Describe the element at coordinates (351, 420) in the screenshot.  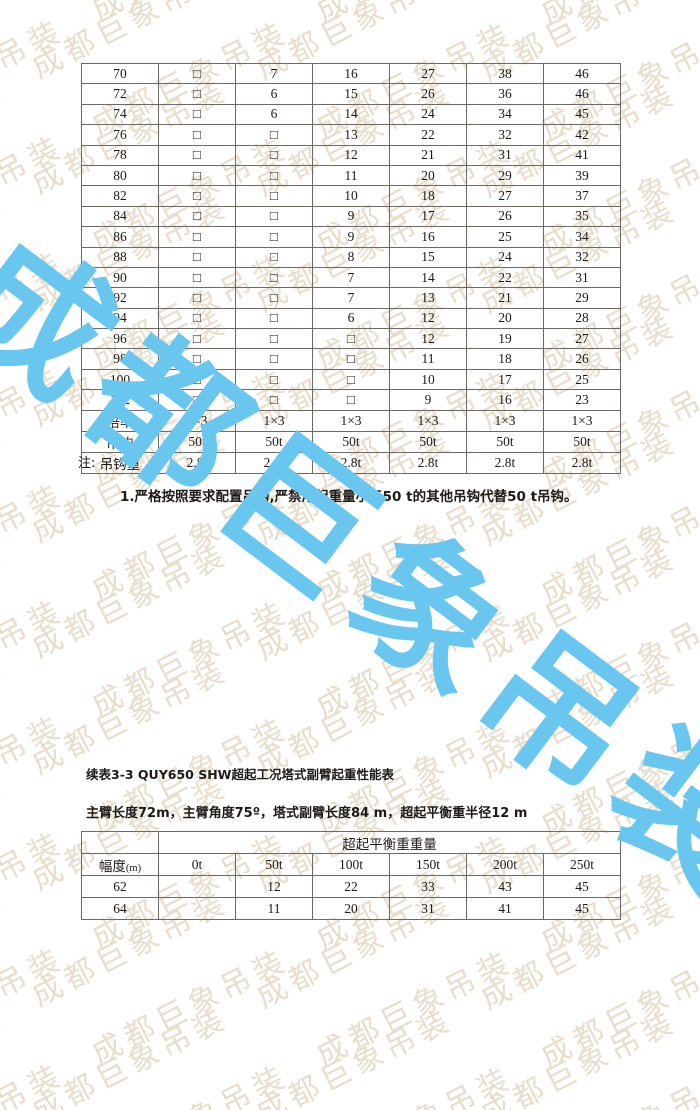
I see `table-footer-row: 倍率 1×3 1×3 1×3 1×3 1×3 1×3` at that location.